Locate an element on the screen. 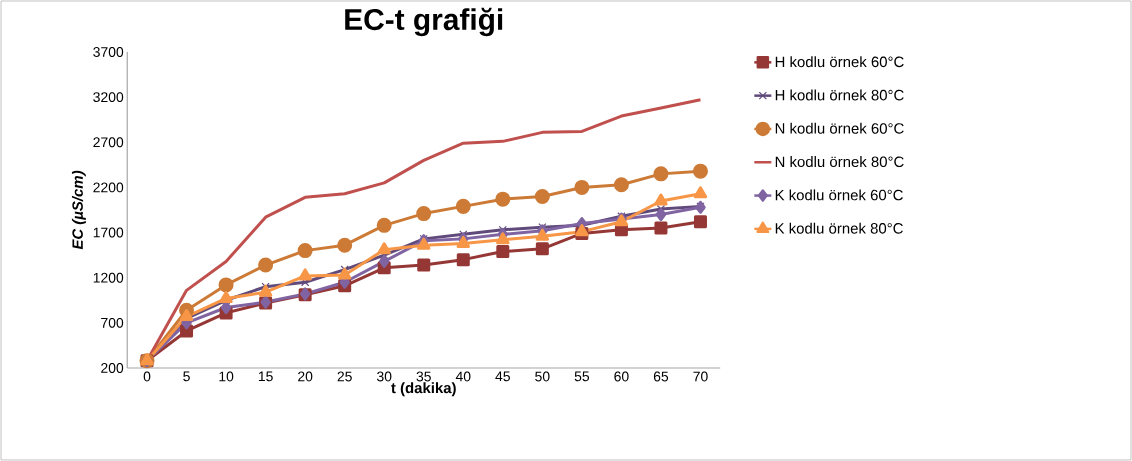 The image size is (1132, 461). x-tick-label: 20 is located at coordinates (305, 376).